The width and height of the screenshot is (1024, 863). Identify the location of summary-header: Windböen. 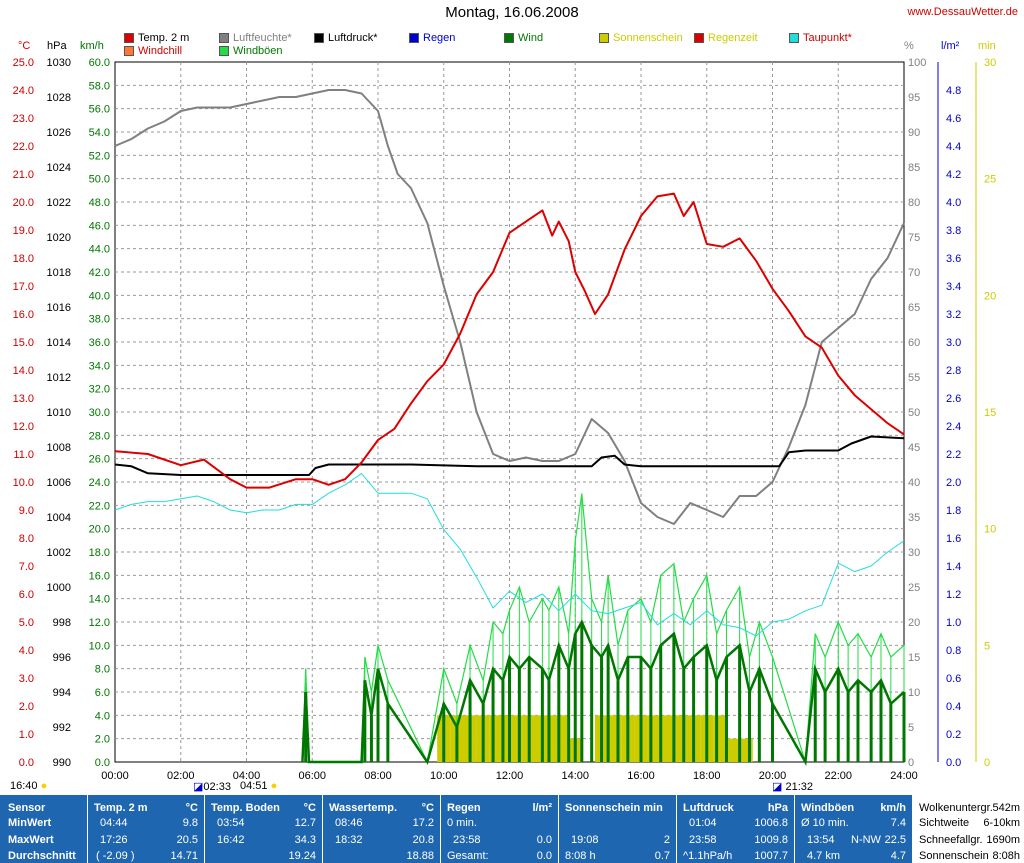
(828, 808).